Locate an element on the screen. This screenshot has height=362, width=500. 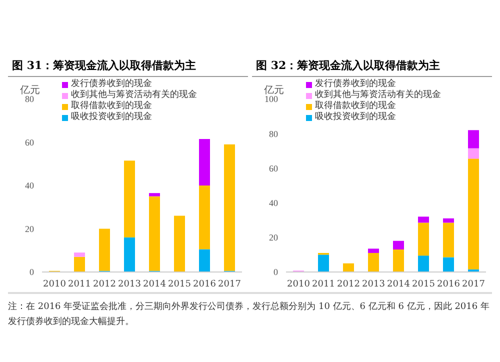
chart-title: 图 31：筹资现金流入以取得借款为主 is located at coordinates (128, 66).